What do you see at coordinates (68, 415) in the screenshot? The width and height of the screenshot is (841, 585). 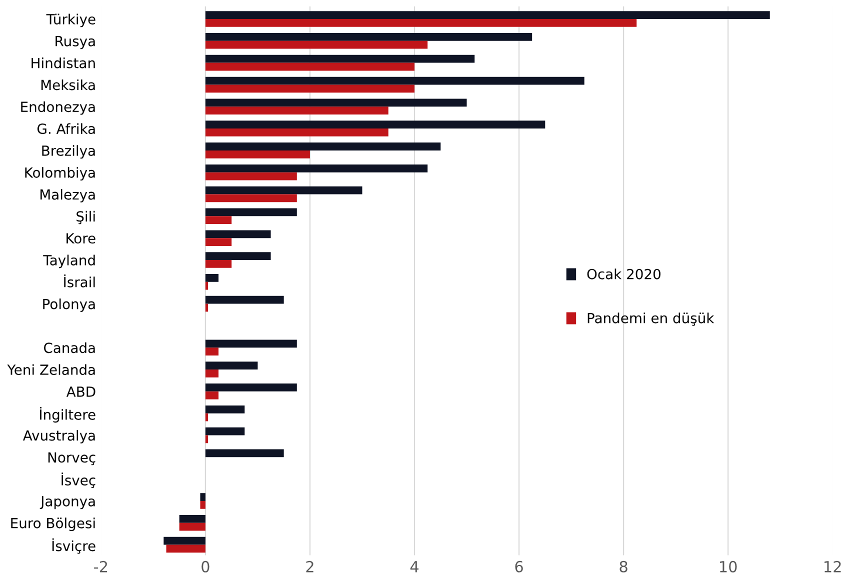 I see `y-tick-label: İngiltere` at bounding box center [68, 415].